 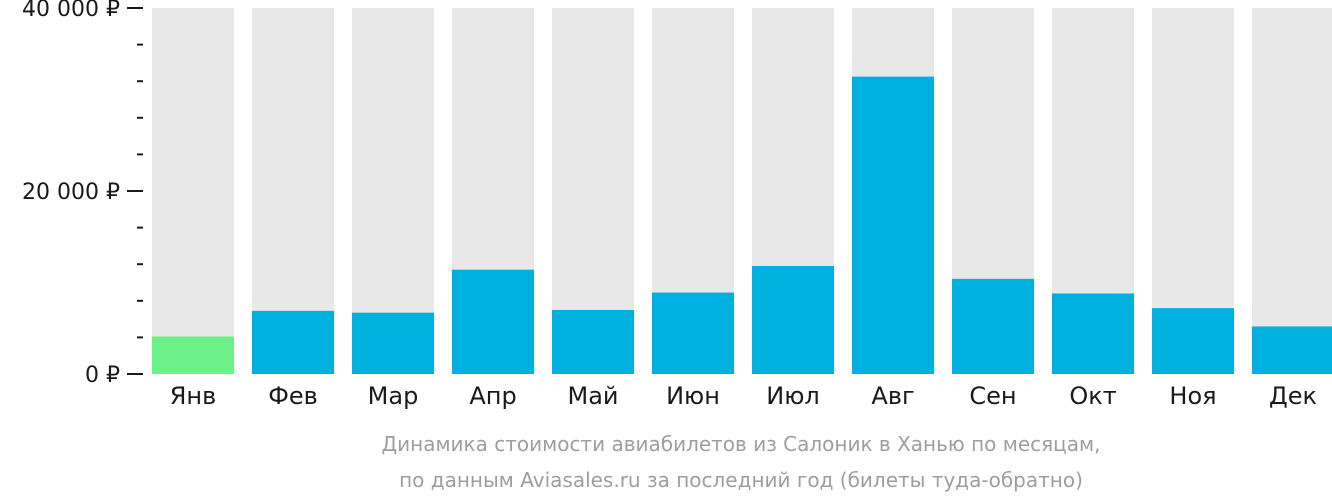 What do you see at coordinates (793, 396) in the screenshot?
I see `x-tick-label: Июл` at bounding box center [793, 396].